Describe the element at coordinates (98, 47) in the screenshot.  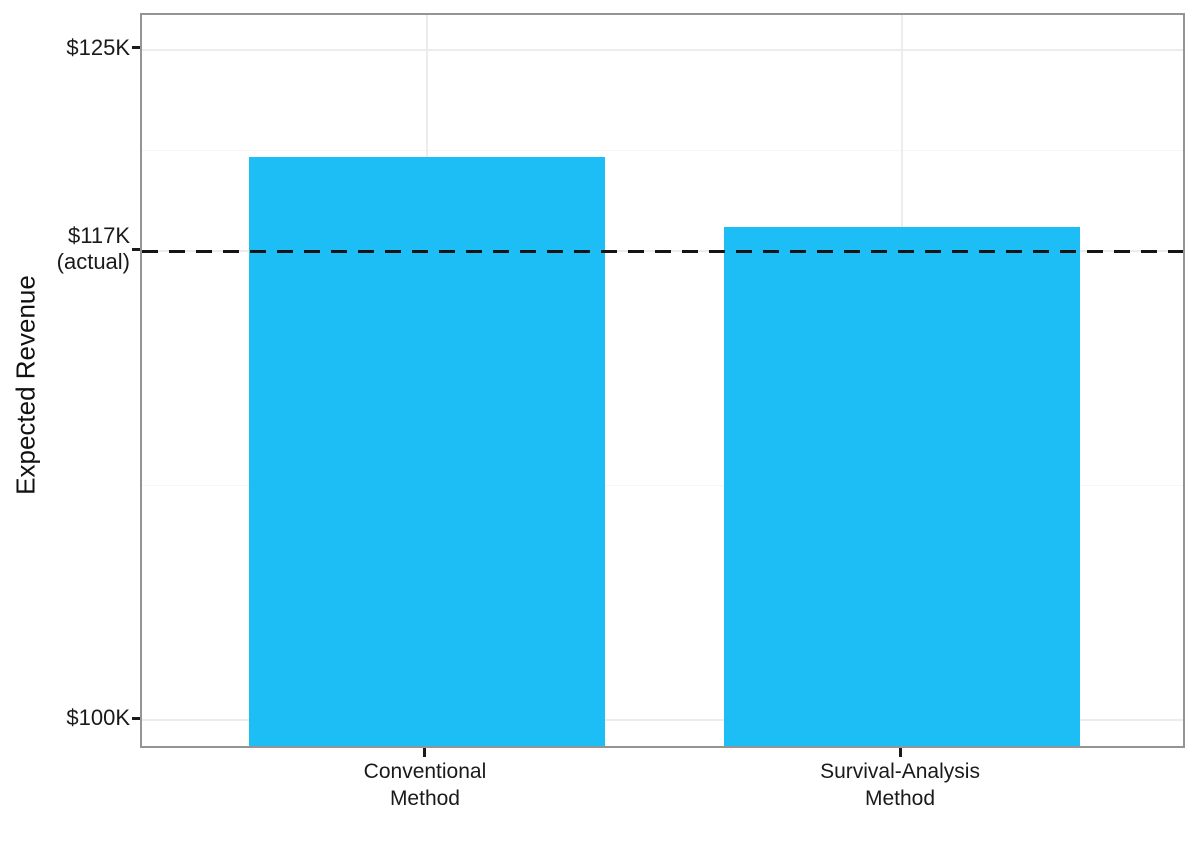
I see `y-tick-label: $125K` at that location.